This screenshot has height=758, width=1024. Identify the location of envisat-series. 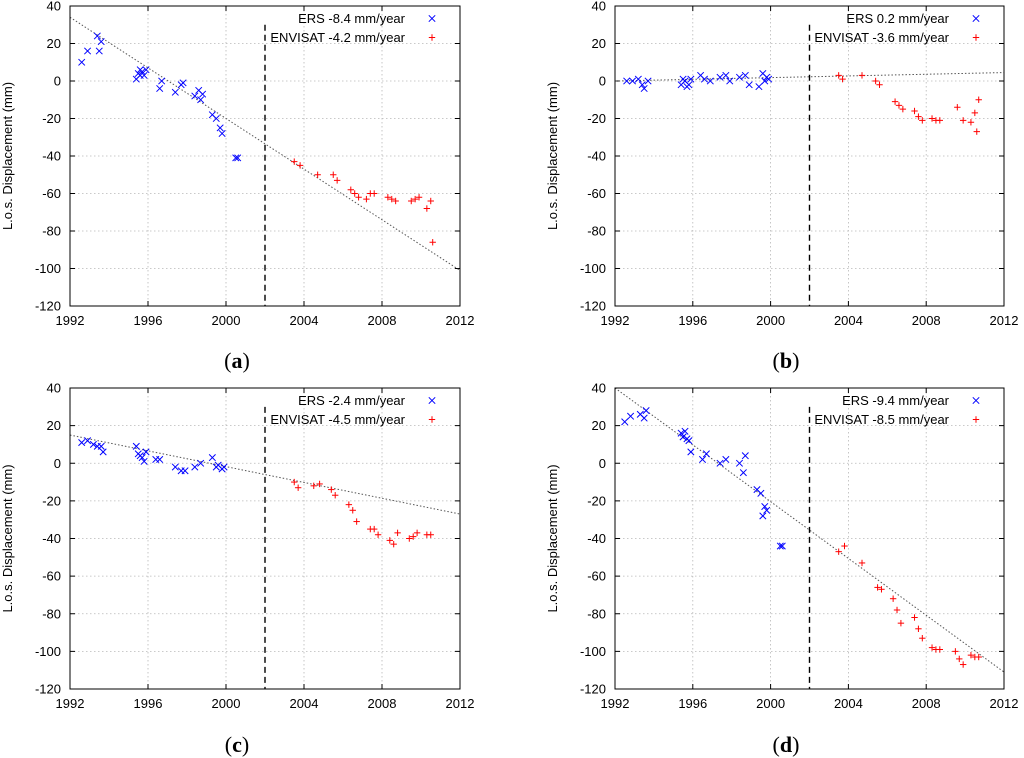
(363, 202).